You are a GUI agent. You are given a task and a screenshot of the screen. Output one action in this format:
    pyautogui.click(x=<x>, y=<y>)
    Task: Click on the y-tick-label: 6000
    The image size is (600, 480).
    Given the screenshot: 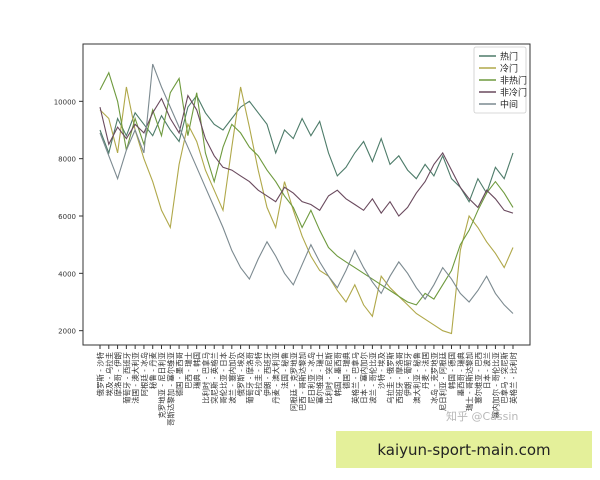 What is the action you would take?
    pyautogui.click(x=67, y=217)
    